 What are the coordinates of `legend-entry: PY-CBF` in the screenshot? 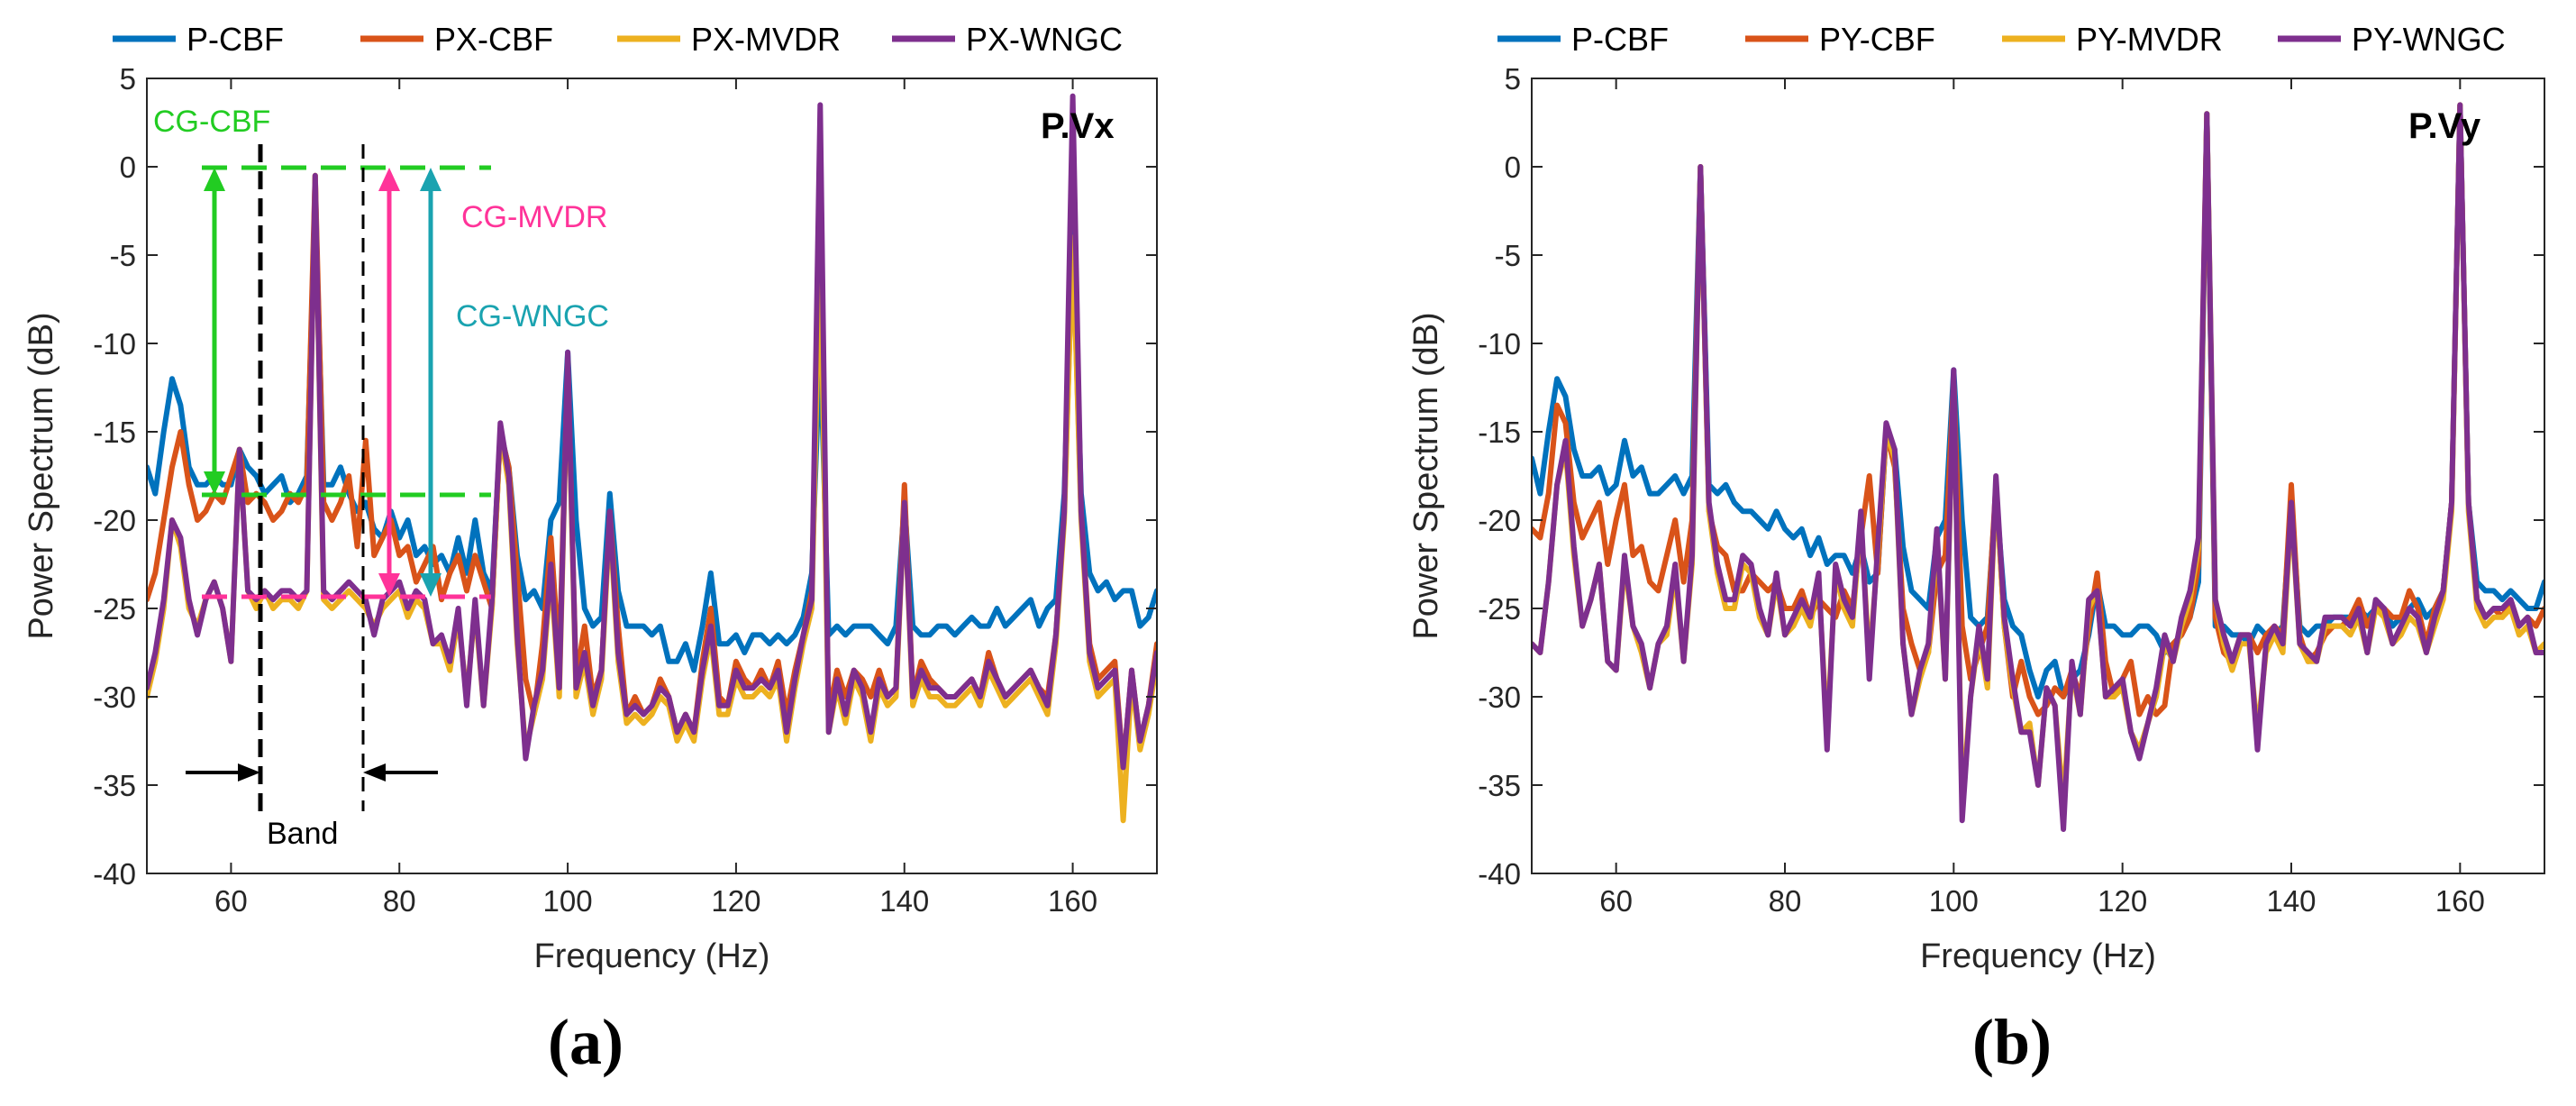 It's located at (1877, 39).